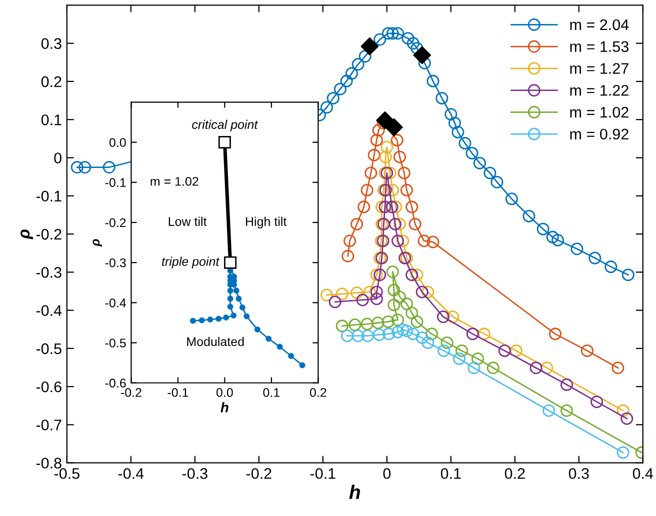  I want to click on legend-label: m = 1.22, so click(599, 90).